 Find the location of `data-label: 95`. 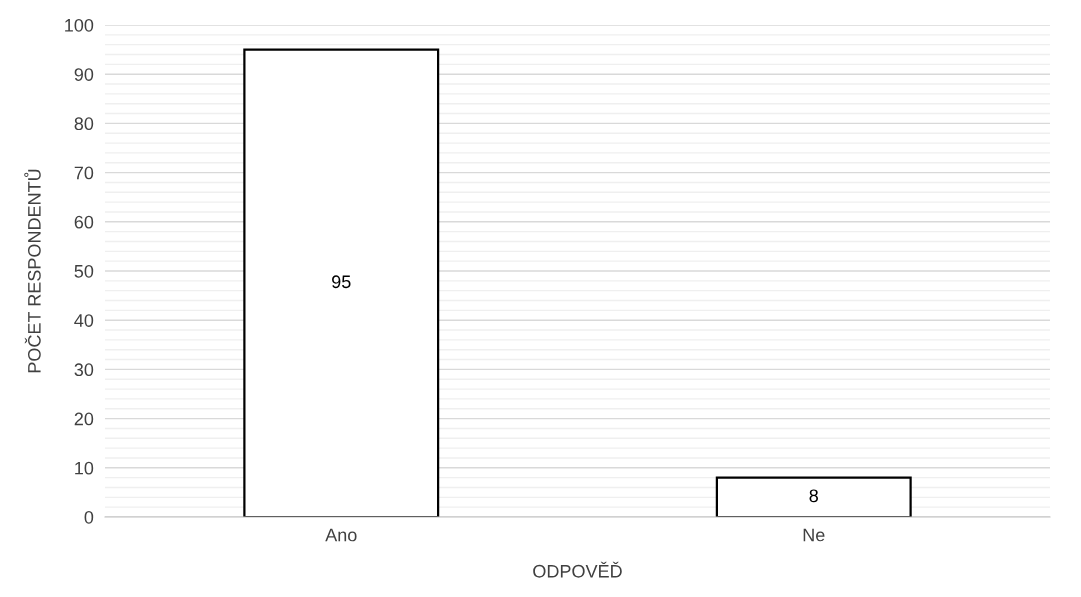

data-label: 95 is located at coordinates (341, 282).